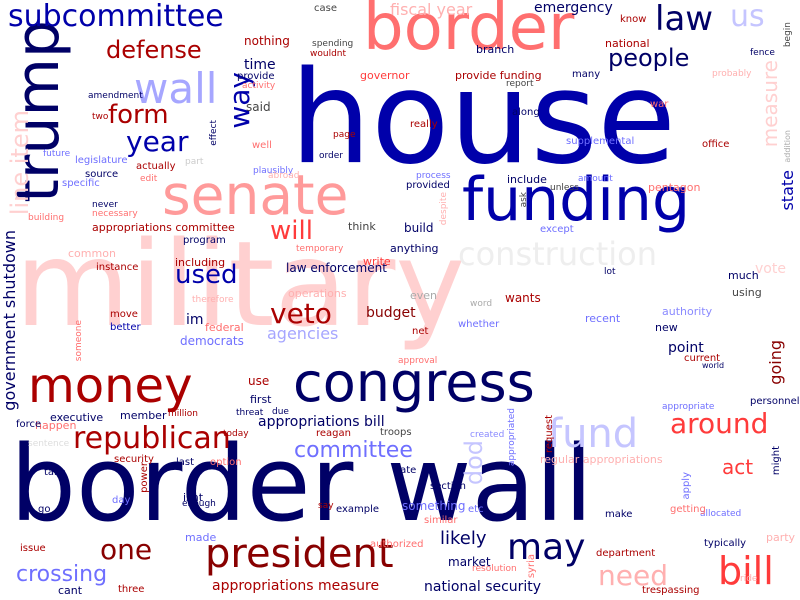 This screenshot has height=600, width=800. I want to click on cloud-word: net, so click(420, 331).